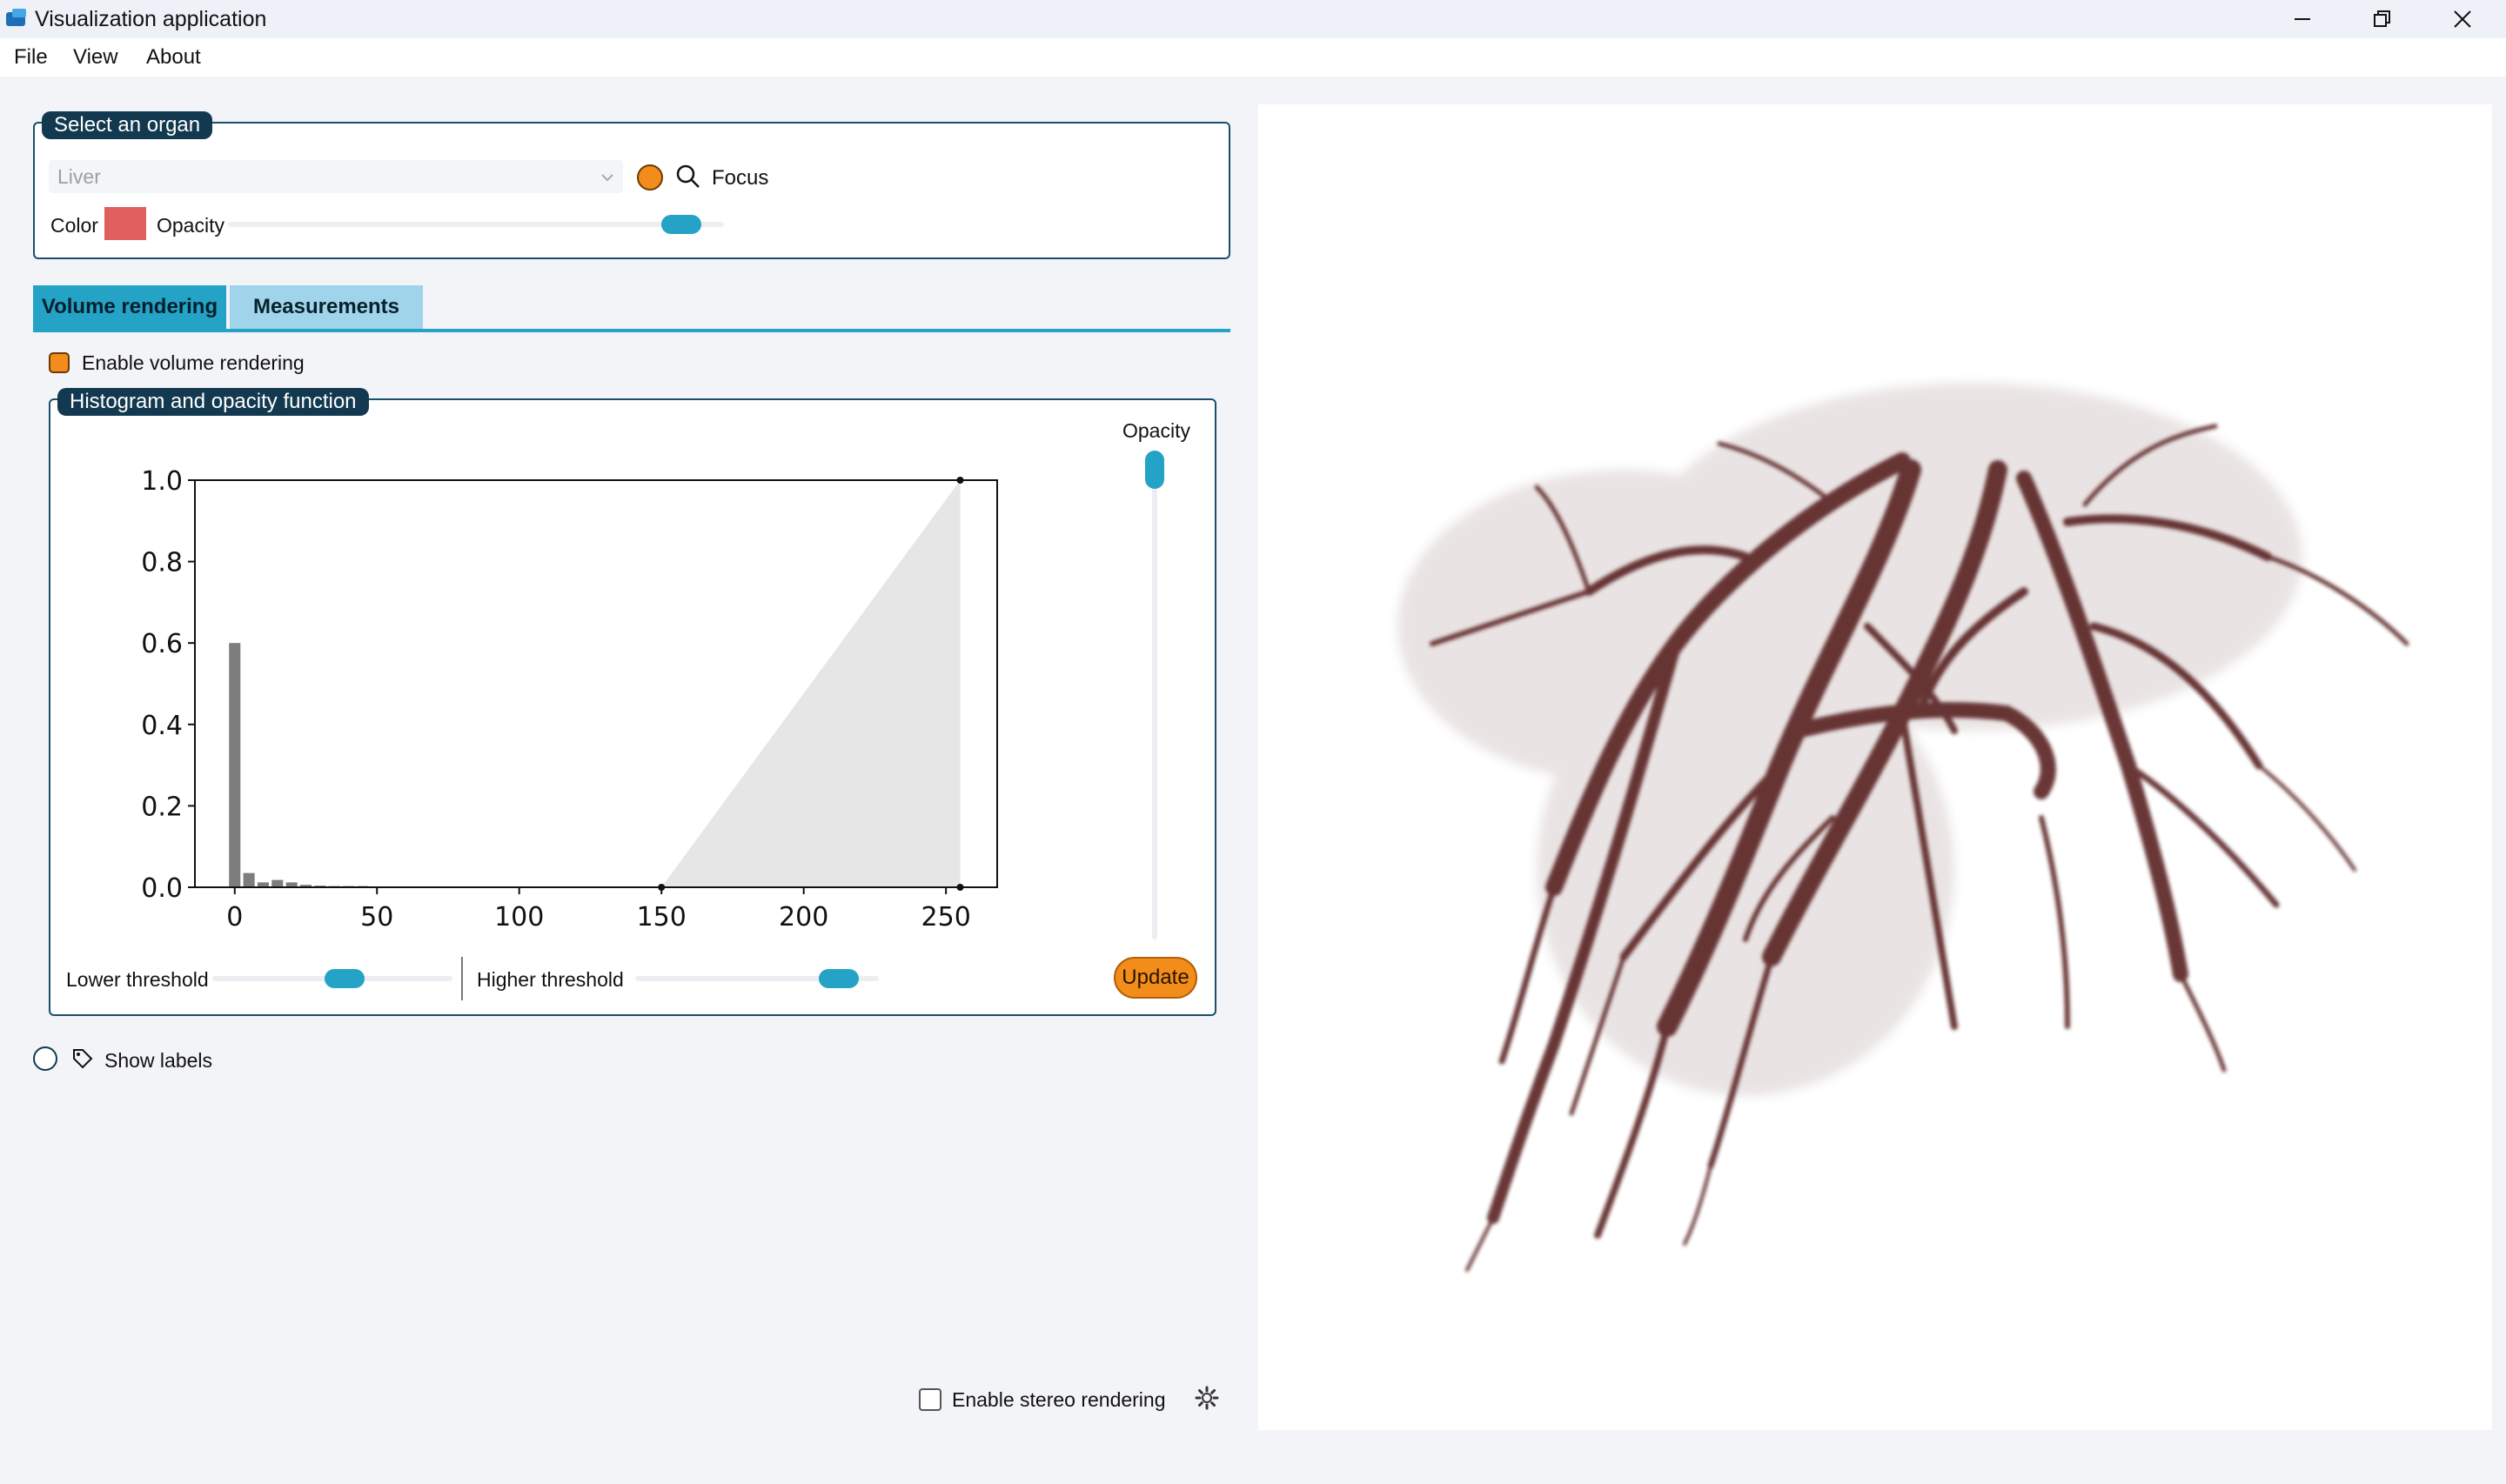 This screenshot has height=1484, width=2506. I want to click on higher-threshold-slider, so click(757, 979).